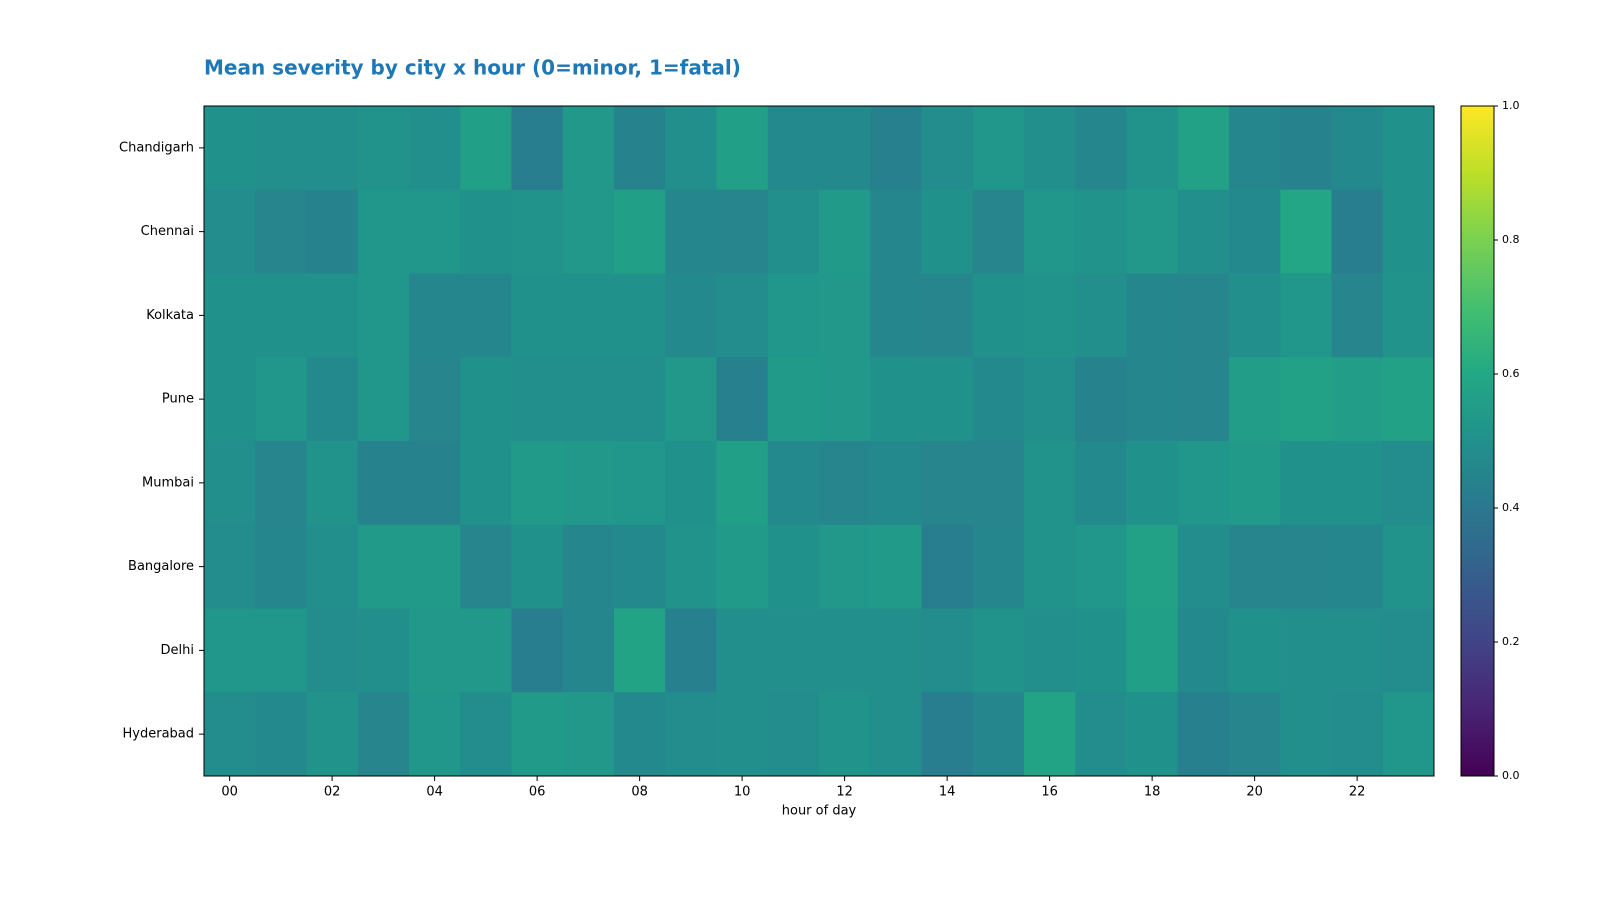  What do you see at coordinates (159, 734) in the screenshot?
I see `y-tick-label: Hyderabad` at bounding box center [159, 734].